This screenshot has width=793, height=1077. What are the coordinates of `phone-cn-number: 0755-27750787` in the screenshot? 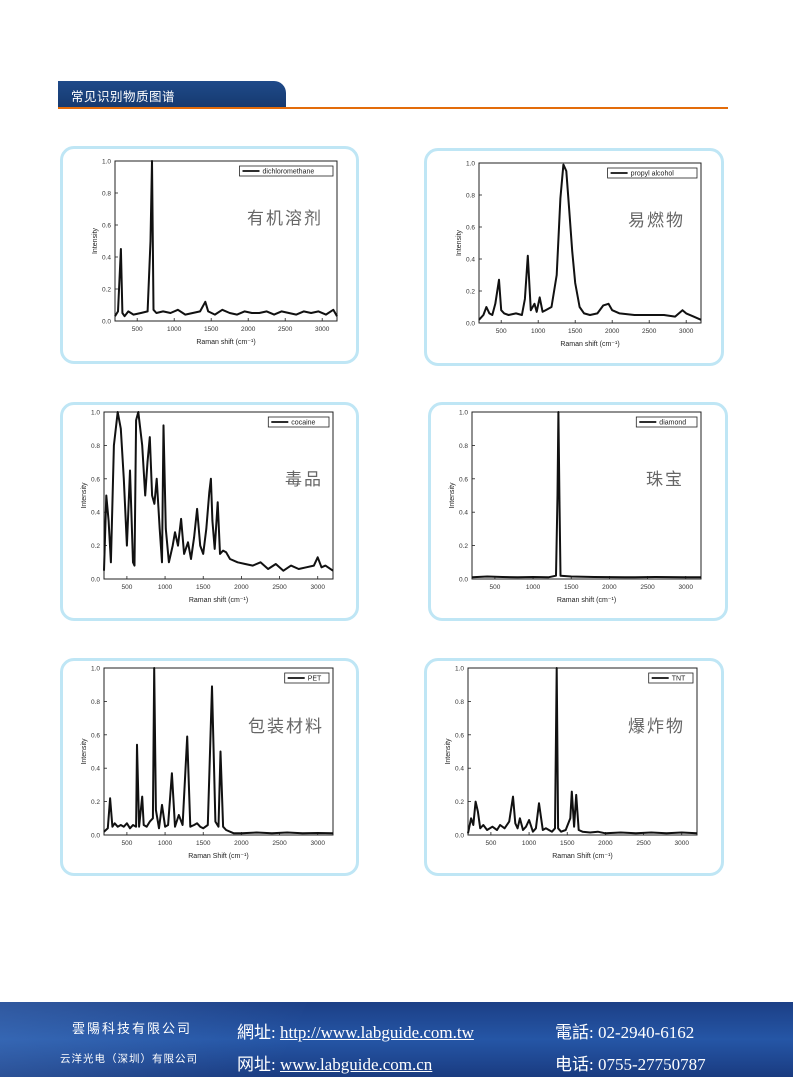 It's located at (651, 1064).